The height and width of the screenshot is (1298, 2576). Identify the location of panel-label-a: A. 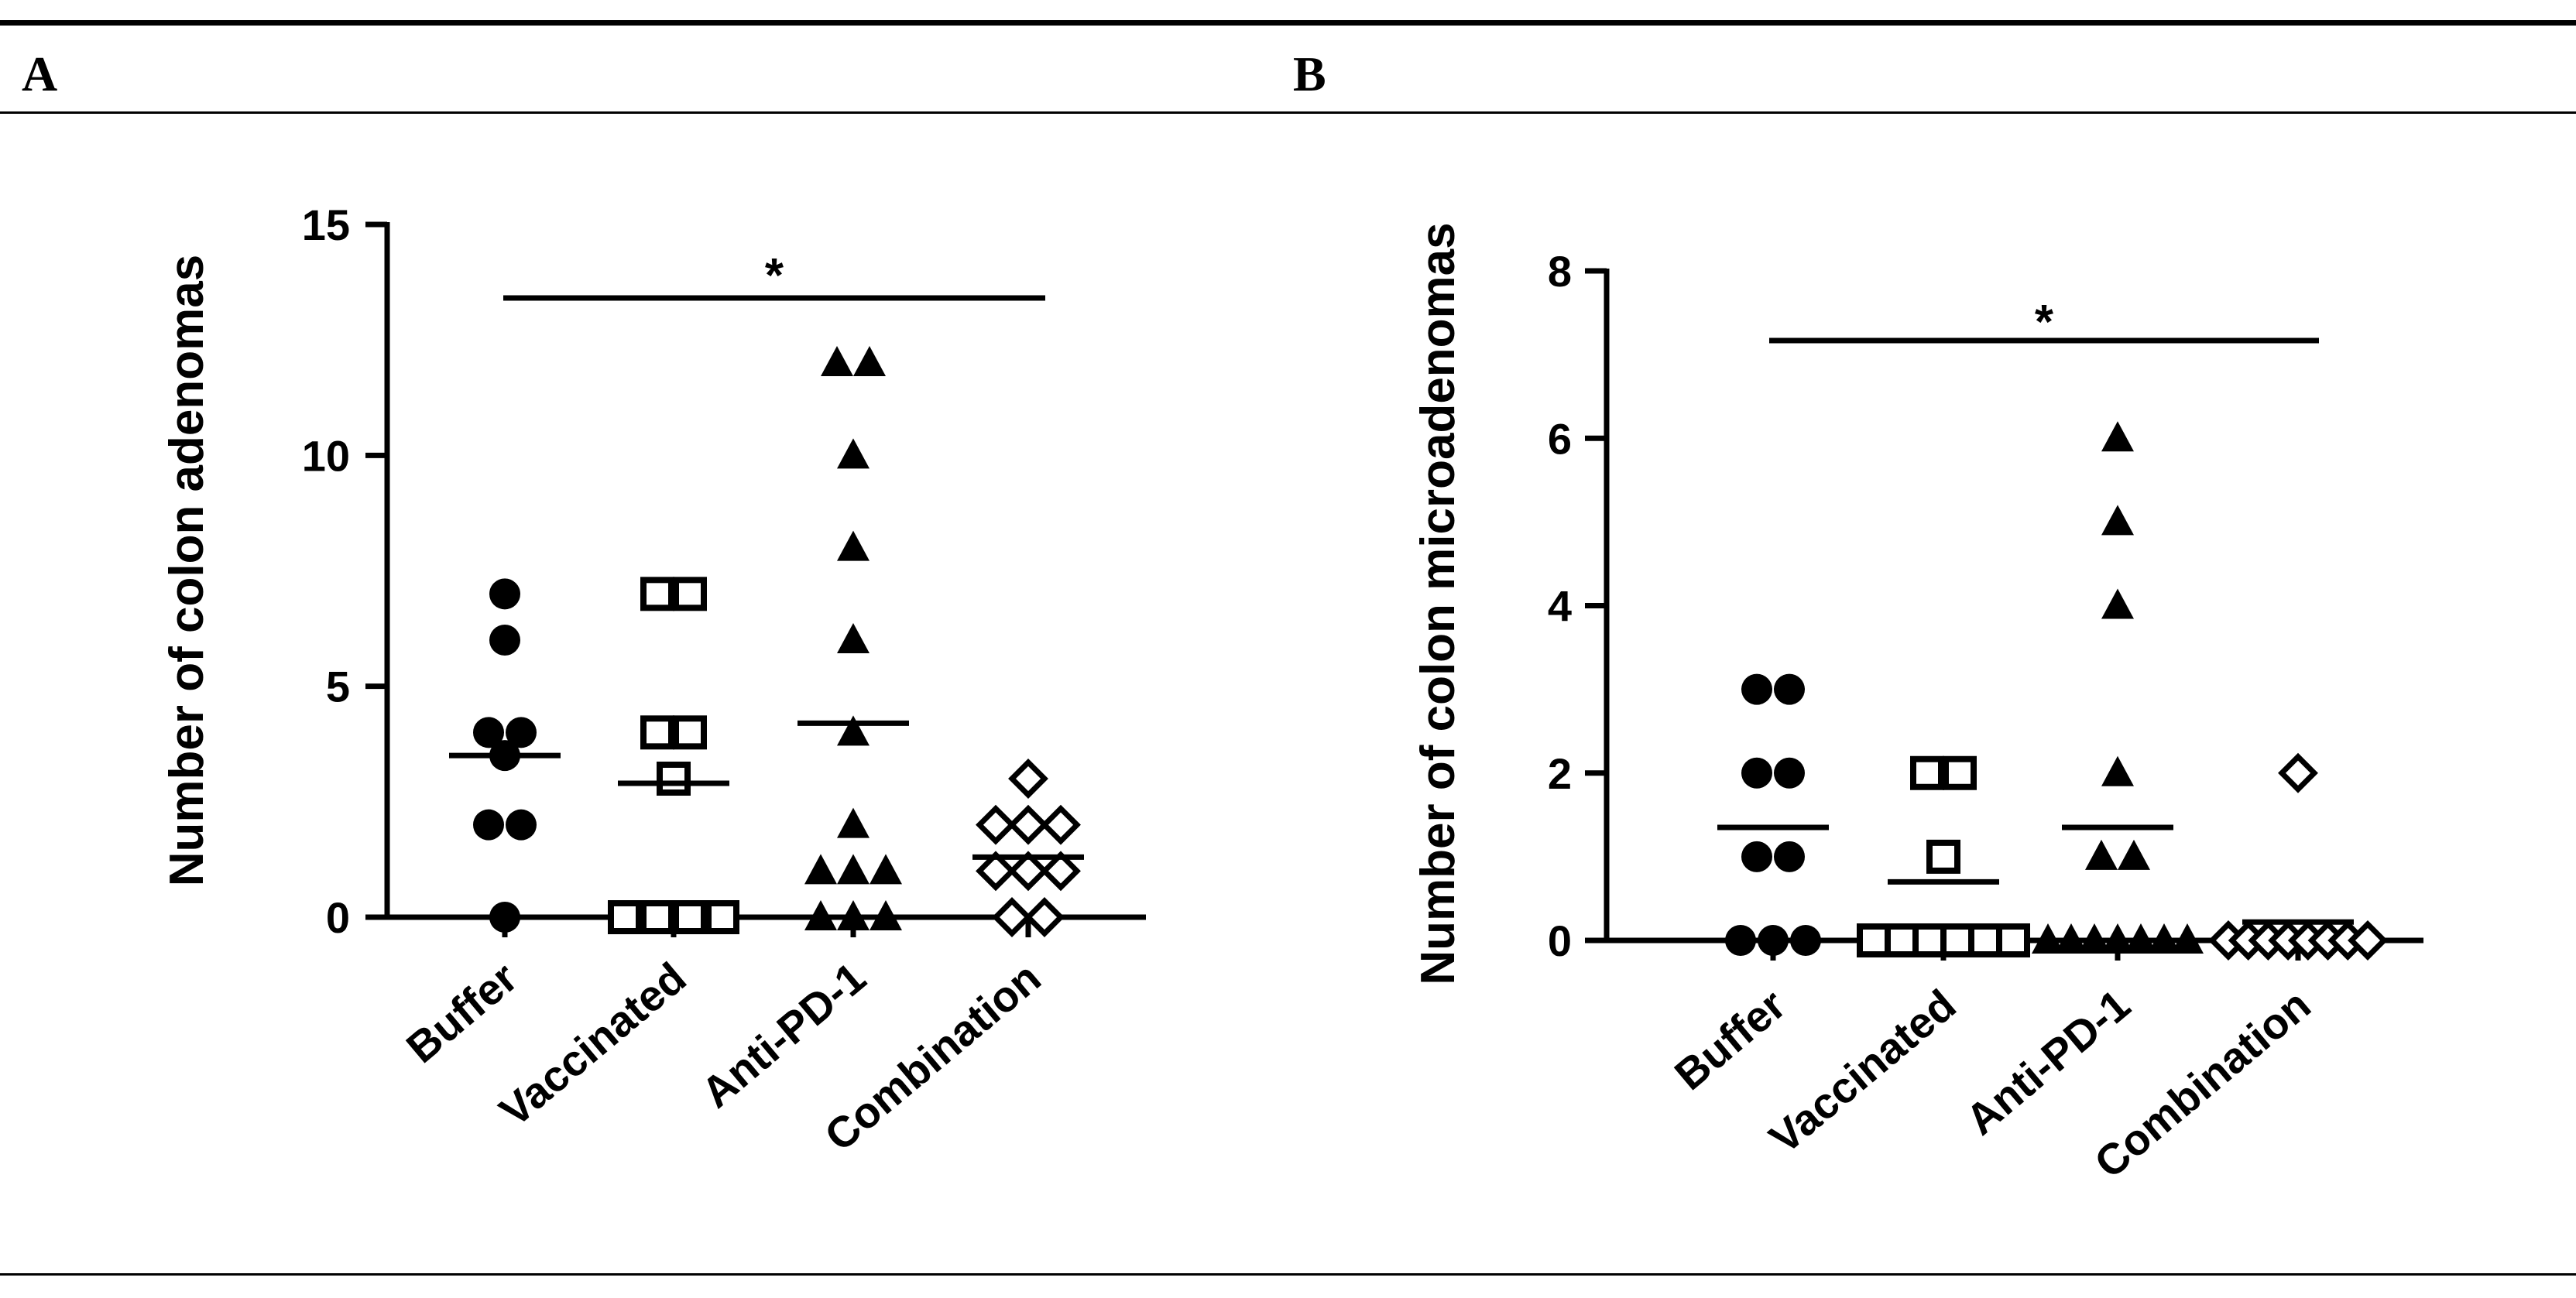
(40, 73).